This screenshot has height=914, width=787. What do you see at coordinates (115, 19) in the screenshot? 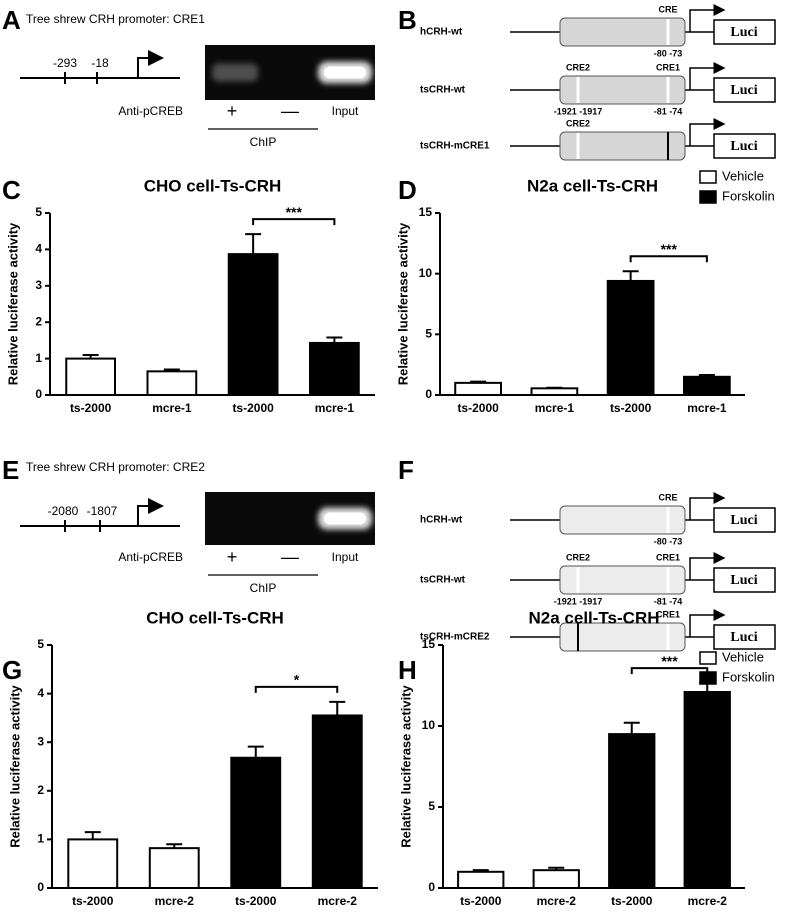
I see `chip-title: Tree shrew CRH promoter: CRE1` at bounding box center [115, 19].